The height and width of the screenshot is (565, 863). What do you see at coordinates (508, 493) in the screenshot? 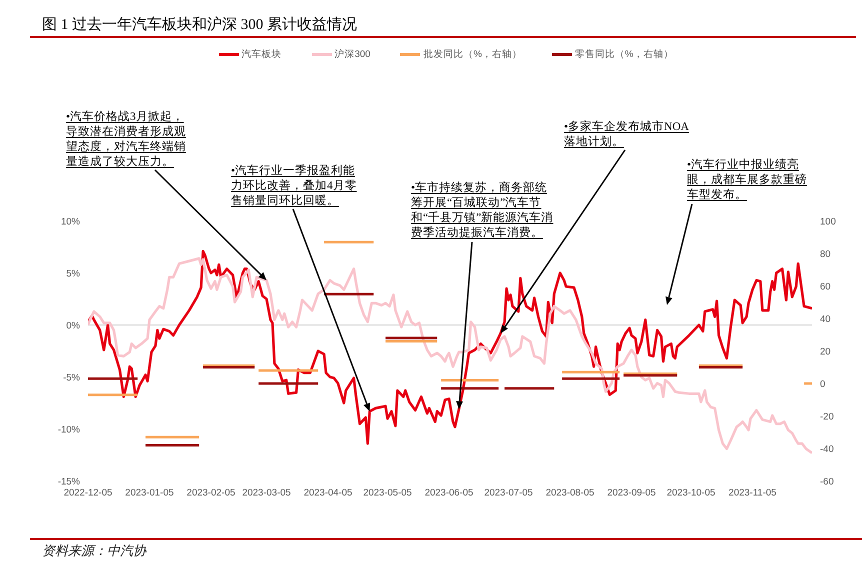
I see `x-tick-label: 2023-07-05` at bounding box center [508, 493].